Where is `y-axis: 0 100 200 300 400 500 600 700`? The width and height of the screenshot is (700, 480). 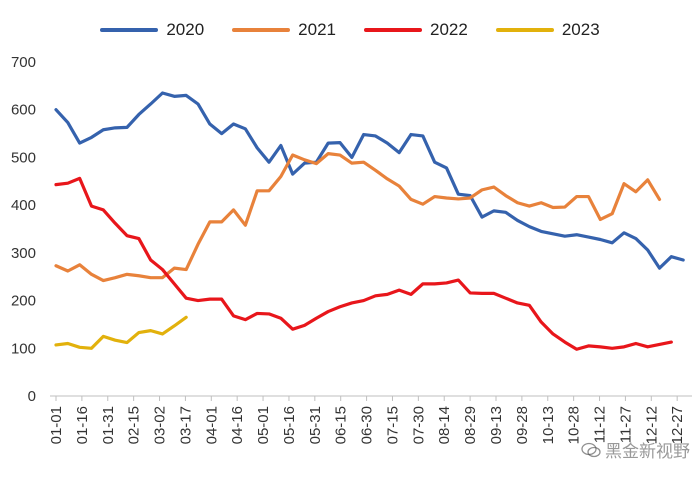 y-axis: 0 100 200 300 400 500 600 700 is located at coordinates (23, 229).